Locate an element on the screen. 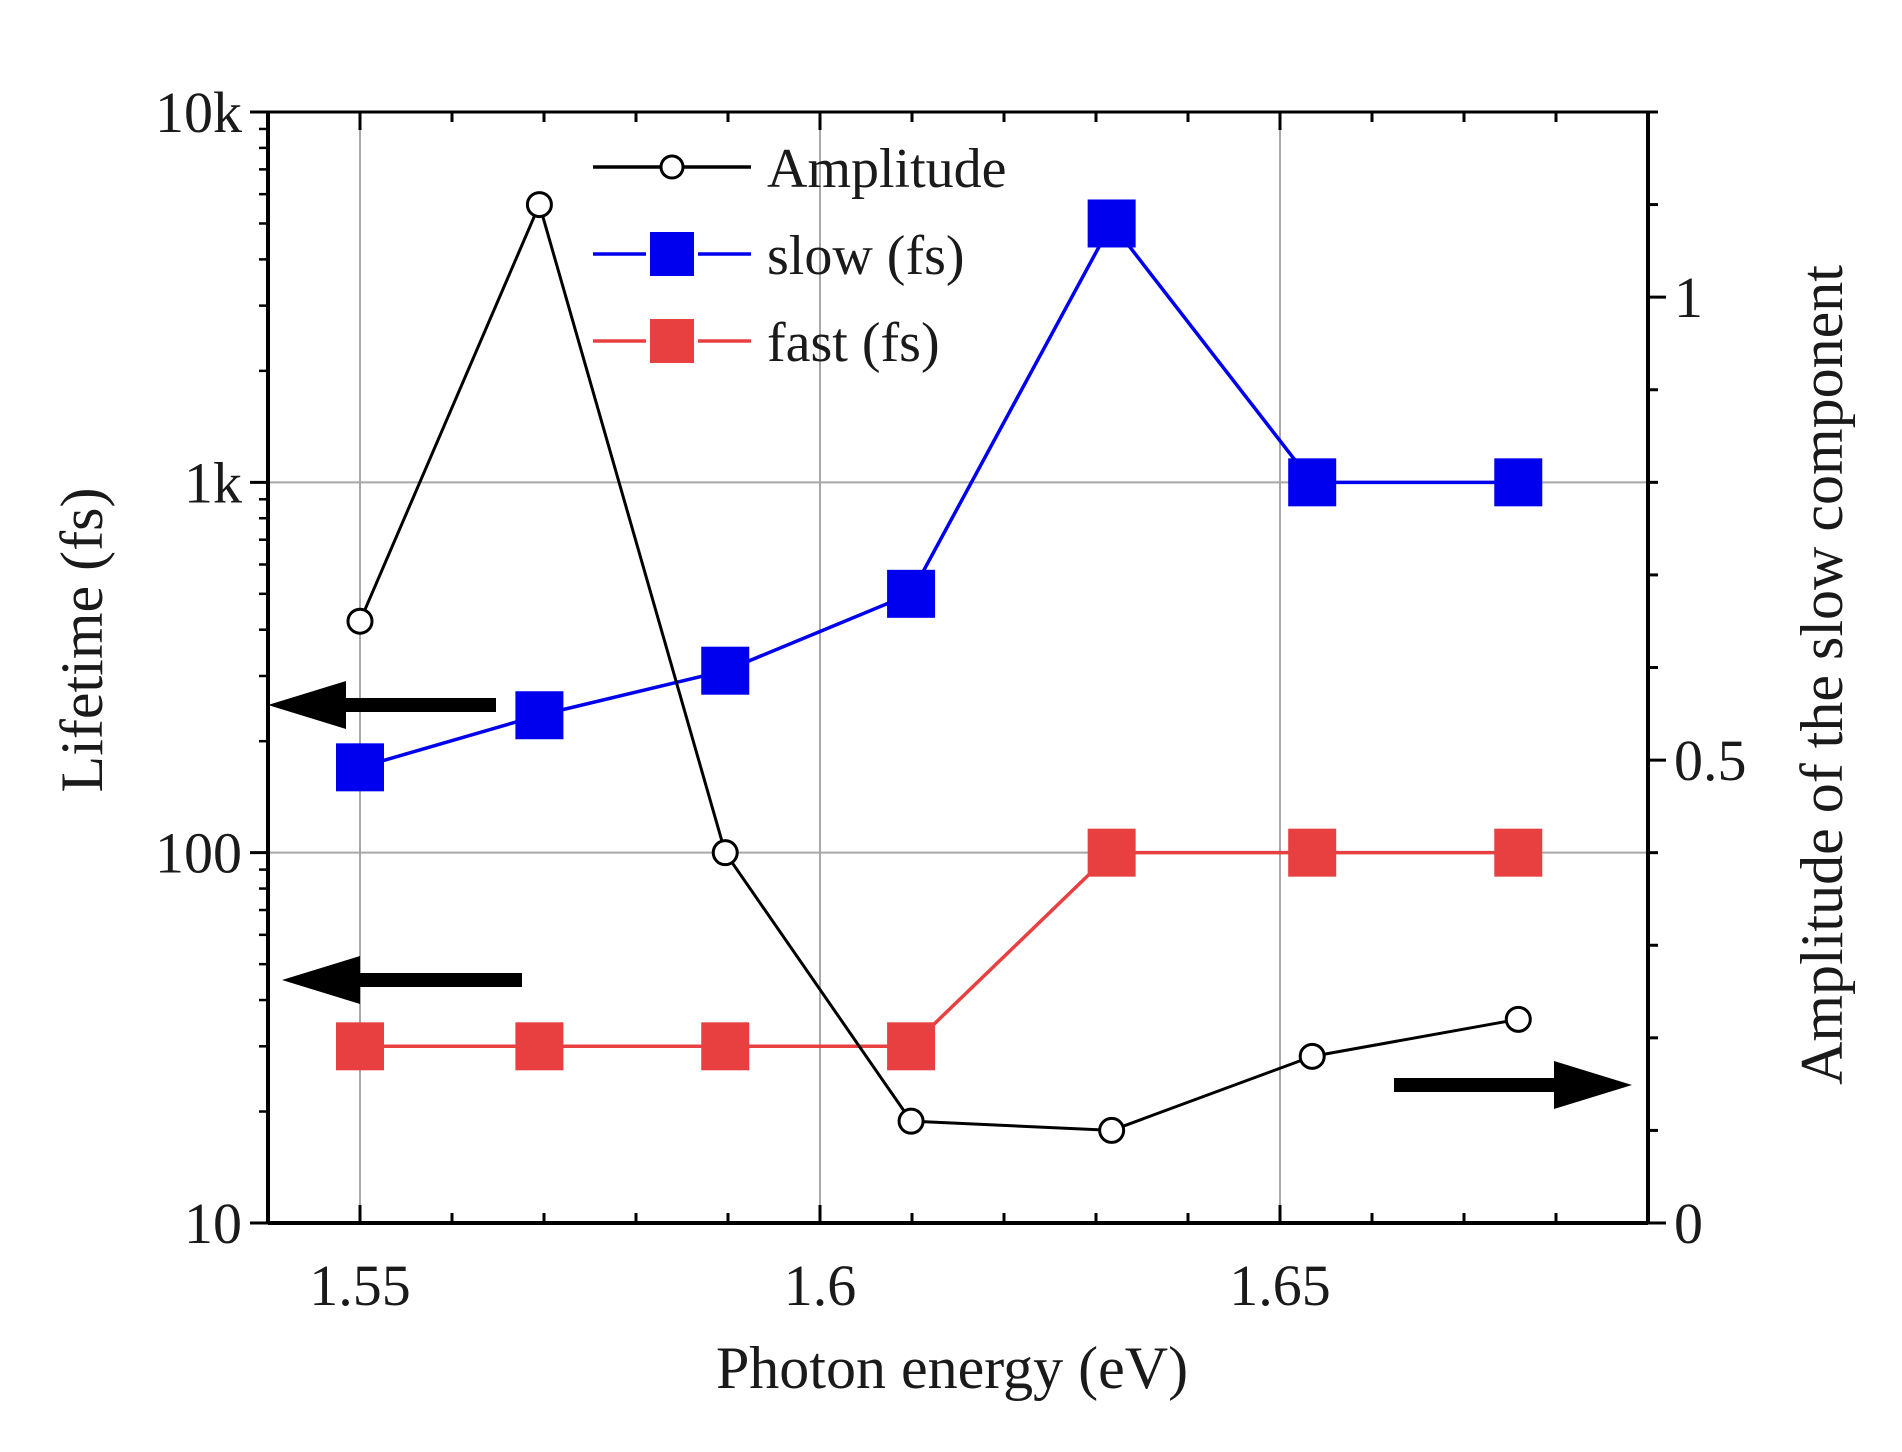 This screenshot has width=1902, height=1452. arrow-slow-to-left-axis is located at coordinates (382, 705).